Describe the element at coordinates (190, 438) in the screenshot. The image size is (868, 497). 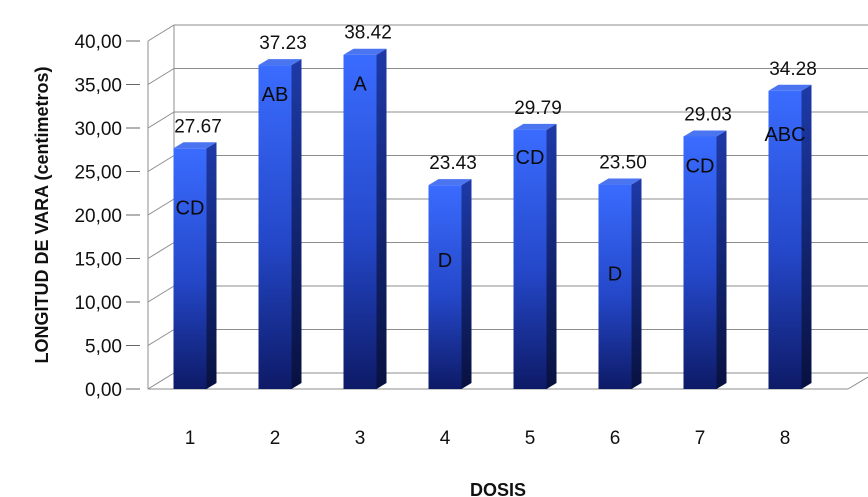
I see `x-tick-label: 1` at that location.